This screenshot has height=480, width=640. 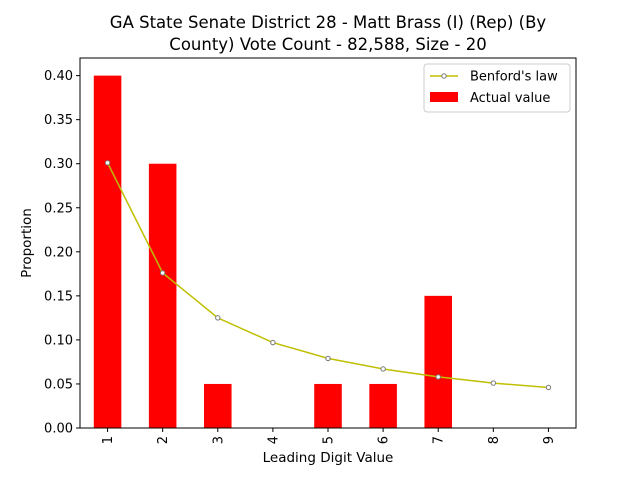 I want to click on y-tick-label: 0.30, so click(x=58, y=164).